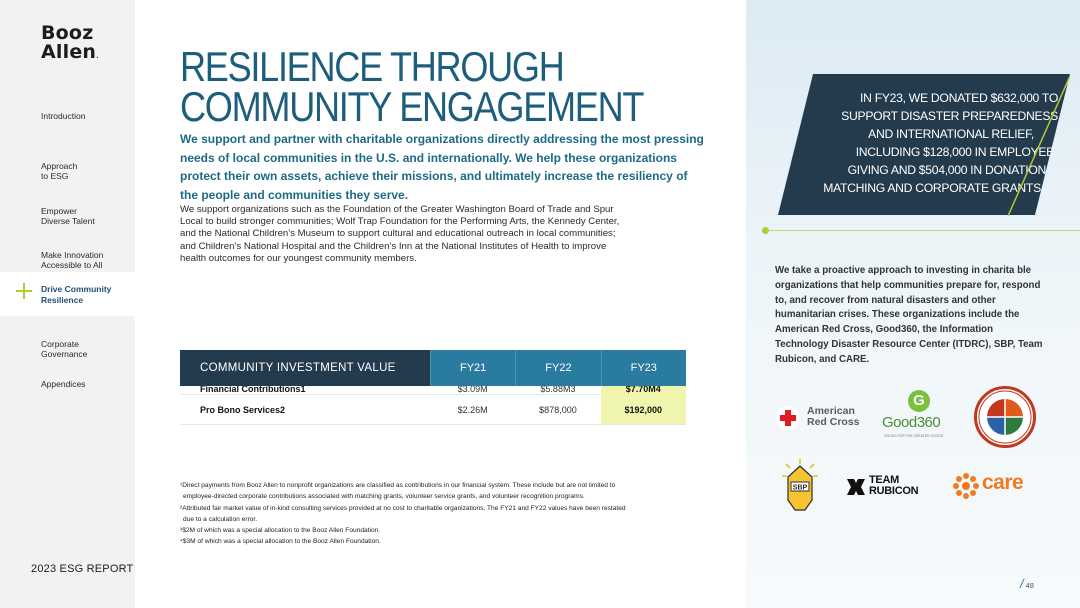  Describe the element at coordinates (82, 569) in the screenshot. I see `report-label: 2023 ESG REPORT` at that location.